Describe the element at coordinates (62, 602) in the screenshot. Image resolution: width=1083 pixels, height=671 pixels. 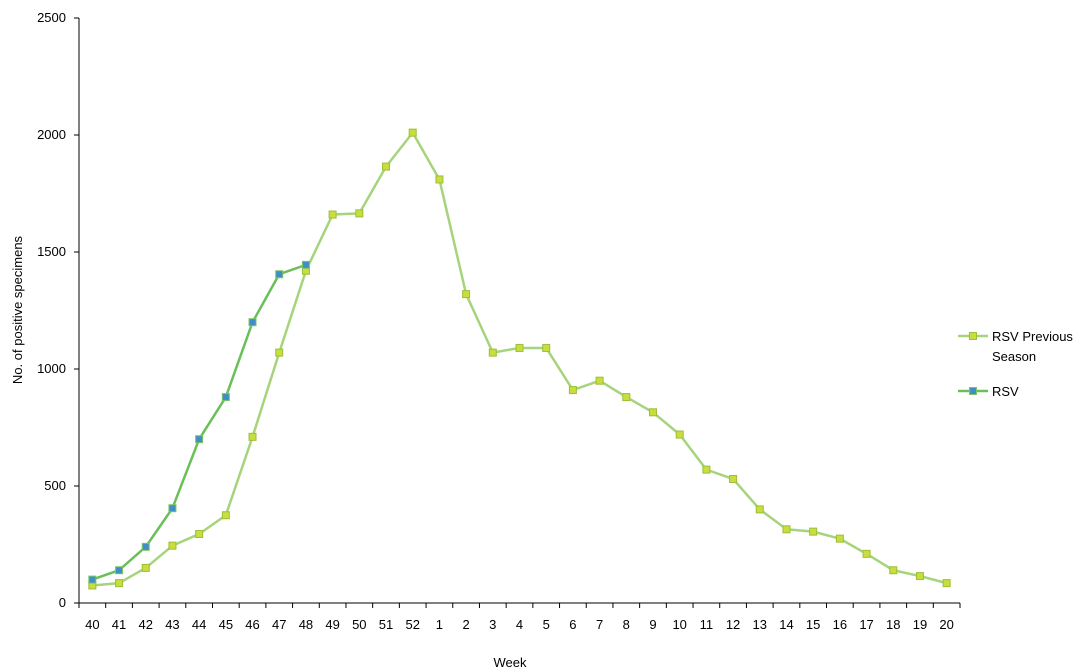
I see `y-tick-label: 0` at that location.